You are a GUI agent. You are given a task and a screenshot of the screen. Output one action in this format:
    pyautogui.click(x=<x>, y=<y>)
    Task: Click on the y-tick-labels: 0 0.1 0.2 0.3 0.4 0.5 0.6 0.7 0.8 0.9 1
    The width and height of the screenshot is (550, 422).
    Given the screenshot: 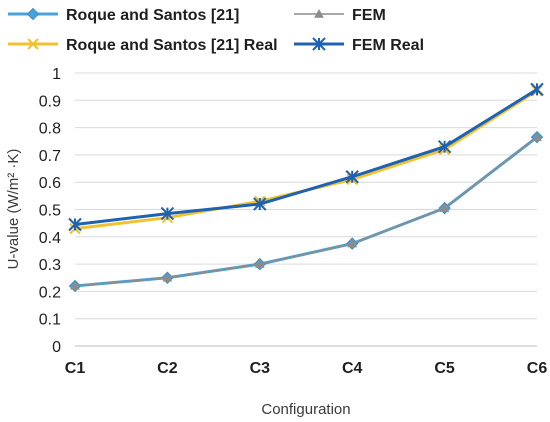 What is the action you would take?
    pyautogui.click(x=50, y=211)
    